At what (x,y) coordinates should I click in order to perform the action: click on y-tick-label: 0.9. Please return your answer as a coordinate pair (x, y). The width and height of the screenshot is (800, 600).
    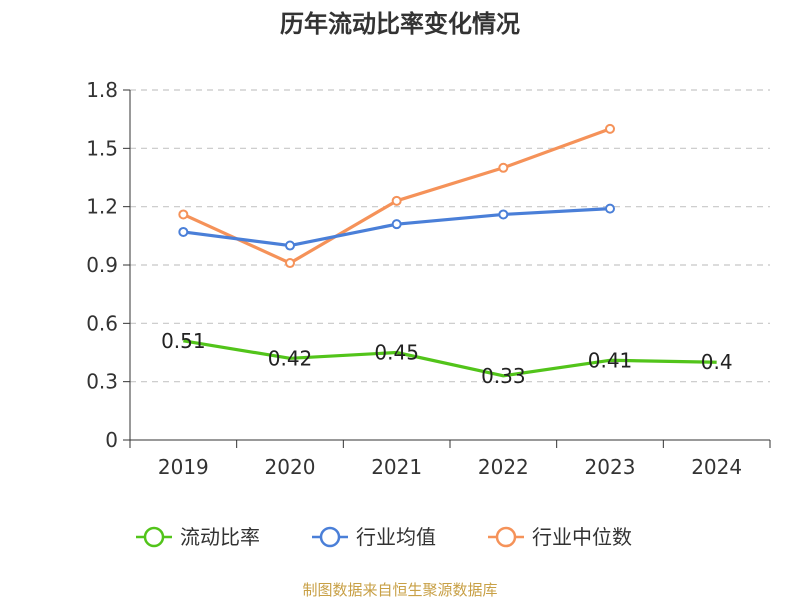
    Looking at the image, I should click on (102, 265).